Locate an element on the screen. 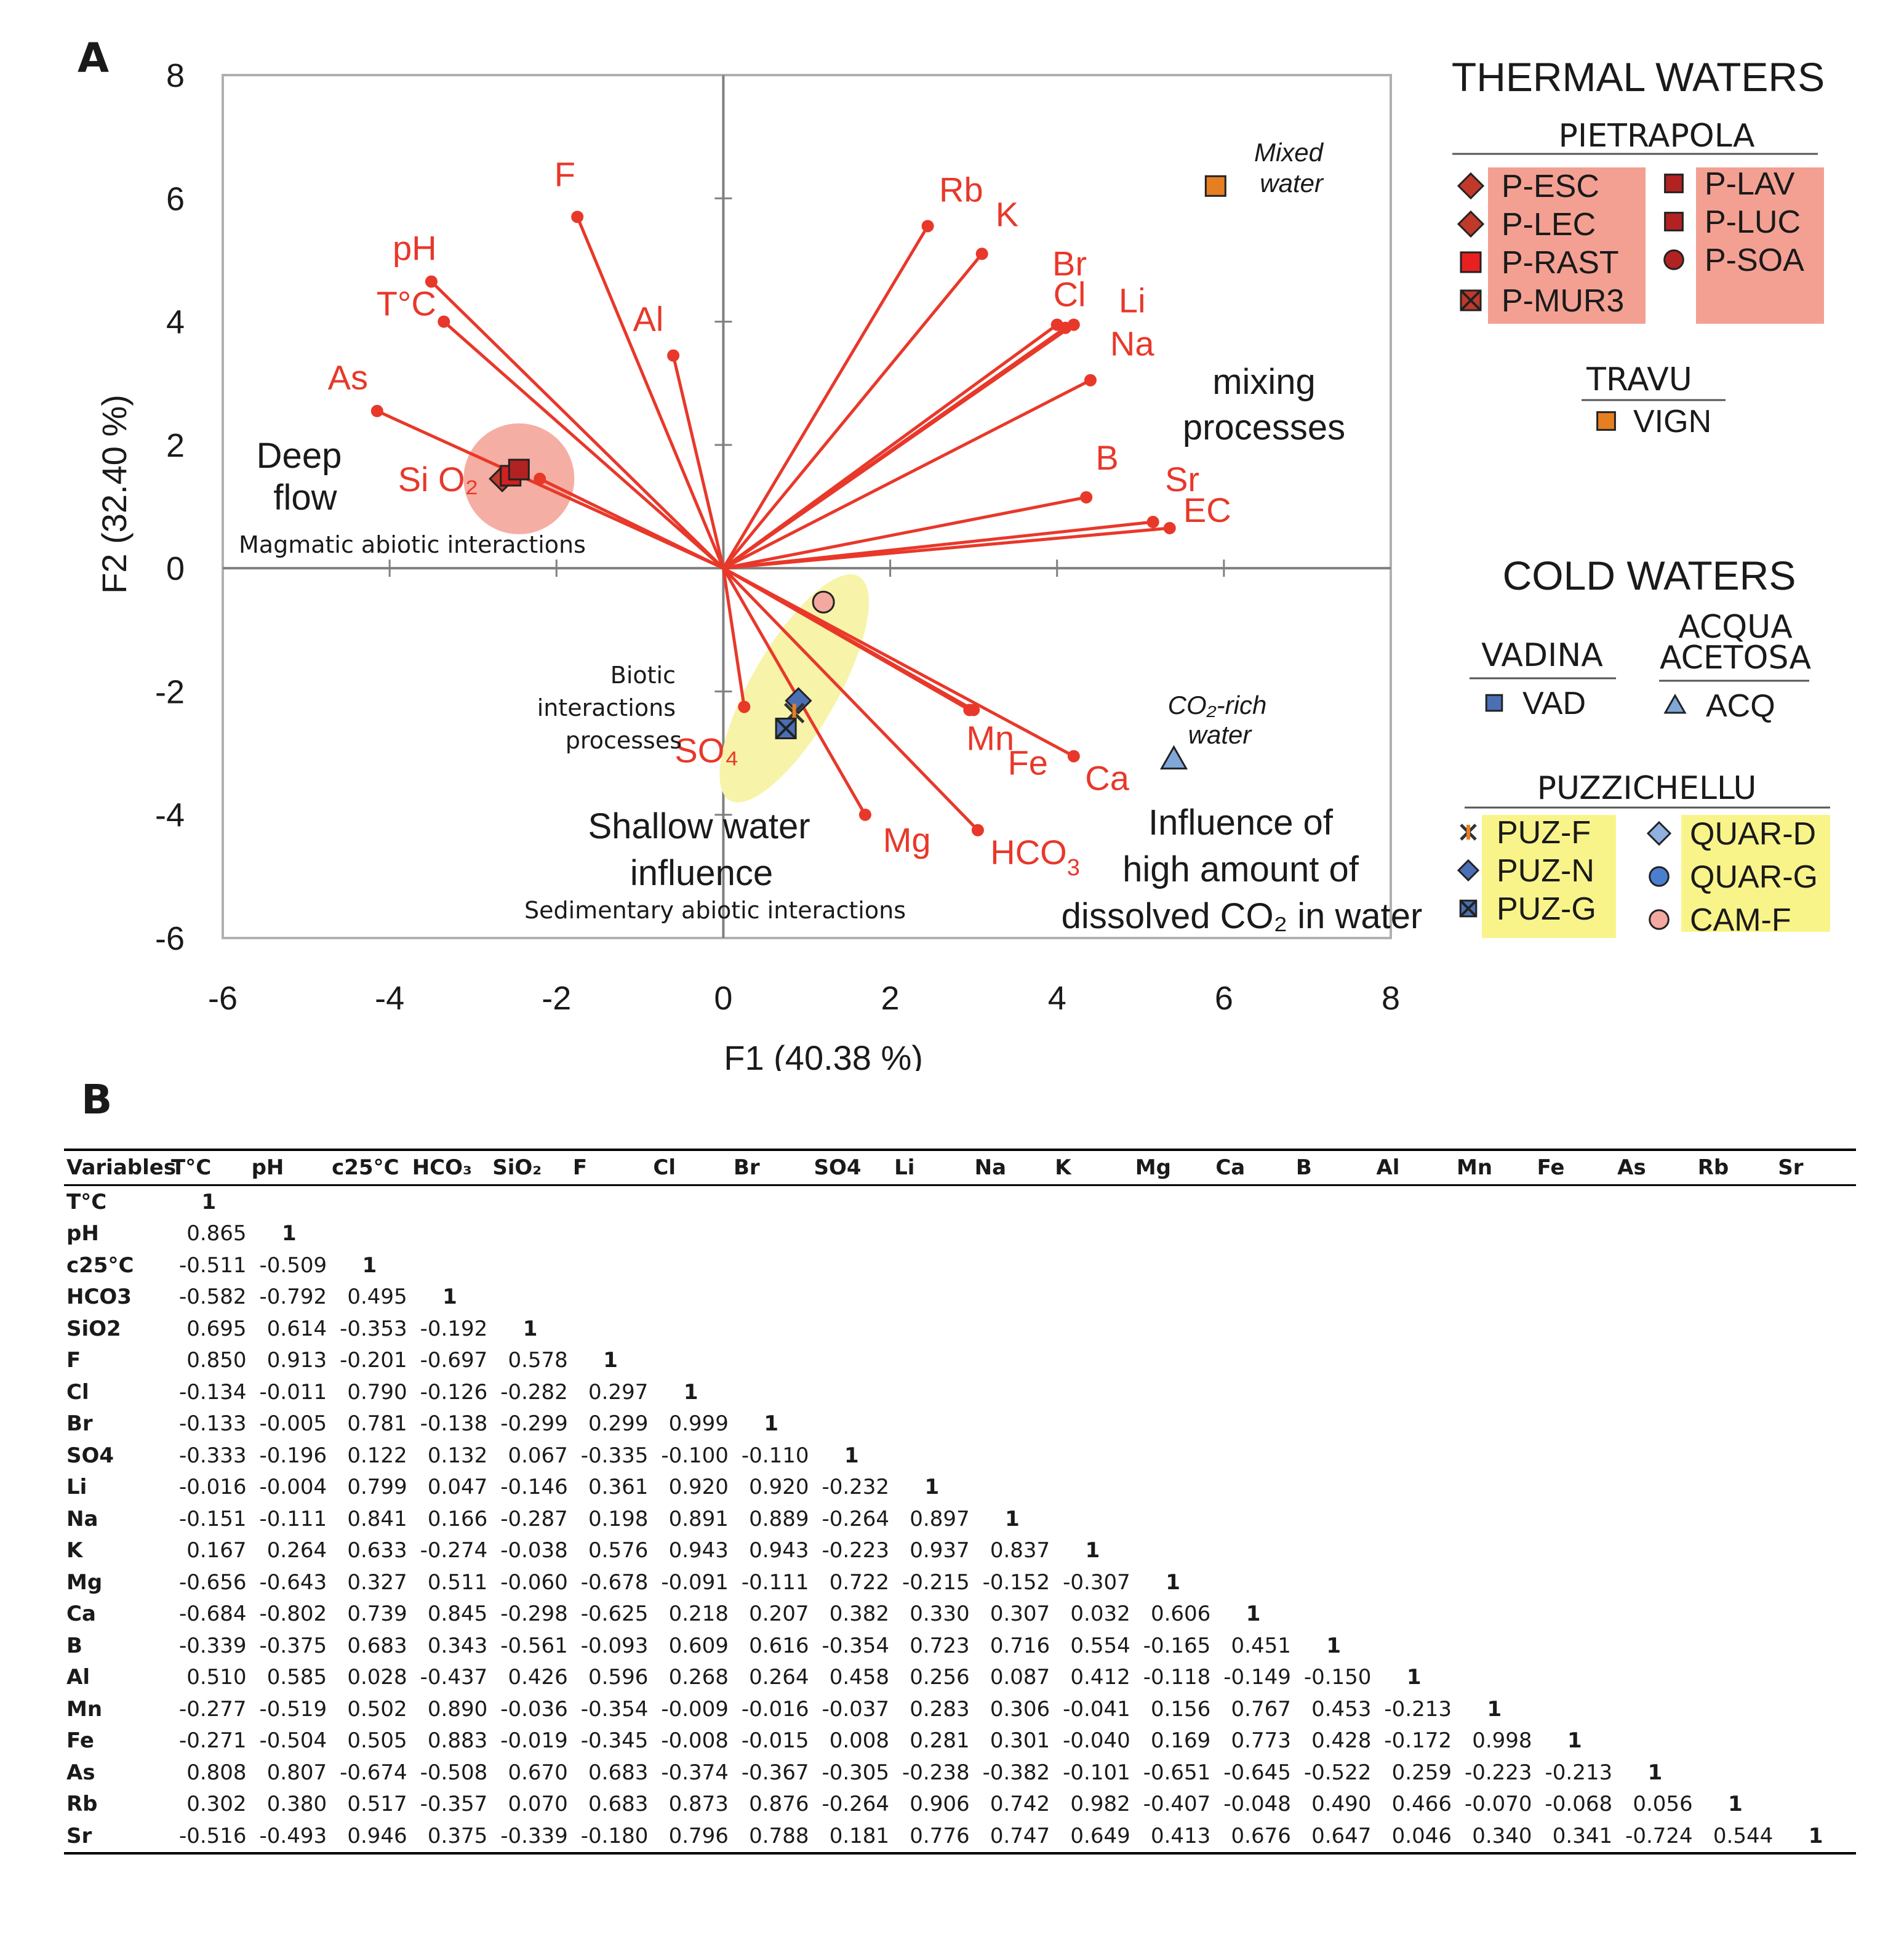  legend-marker-p-lec is located at coordinates (1471, 224).